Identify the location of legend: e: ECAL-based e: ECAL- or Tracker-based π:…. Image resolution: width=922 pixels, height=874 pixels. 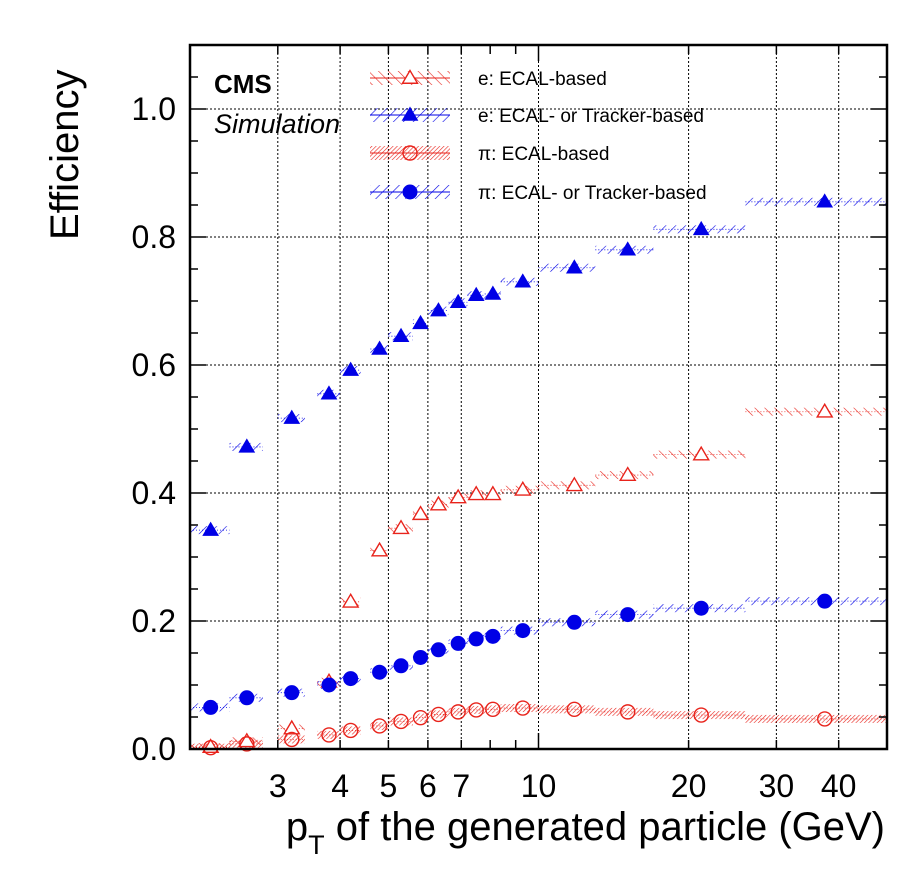
(538, 136).